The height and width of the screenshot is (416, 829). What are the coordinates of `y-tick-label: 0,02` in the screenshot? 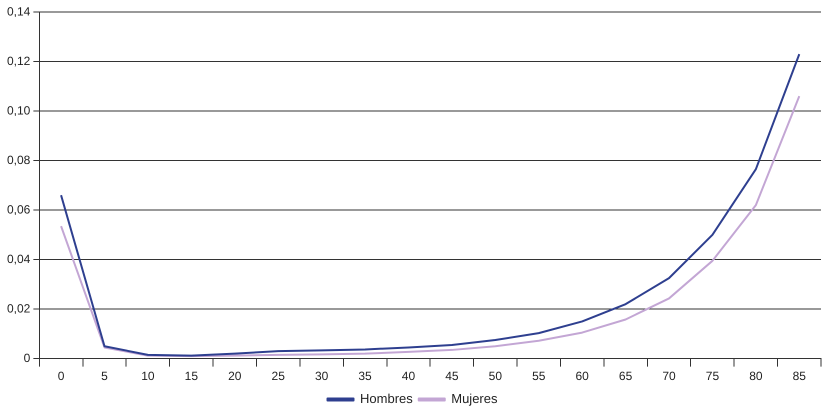 It's located at (18, 308).